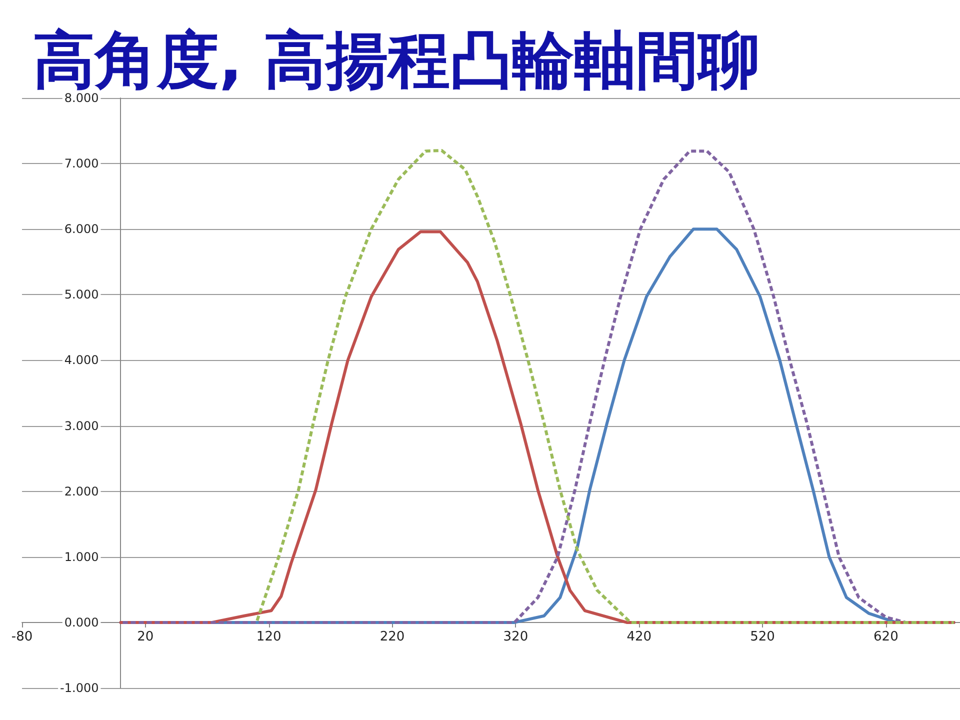 Image resolution: width=960 pixels, height=720 pixels. I want to click on y-tick-label: 3.000, so click(81, 425).